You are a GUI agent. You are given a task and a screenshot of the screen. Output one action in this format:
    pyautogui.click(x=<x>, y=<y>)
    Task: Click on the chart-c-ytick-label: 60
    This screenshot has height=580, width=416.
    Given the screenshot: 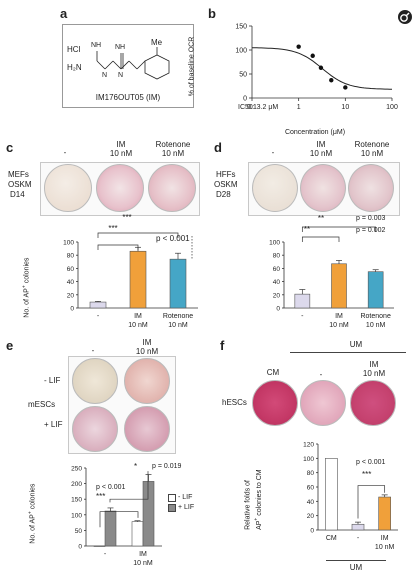 What is the action you would take?
    pyautogui.click(x=71, y=269)
    